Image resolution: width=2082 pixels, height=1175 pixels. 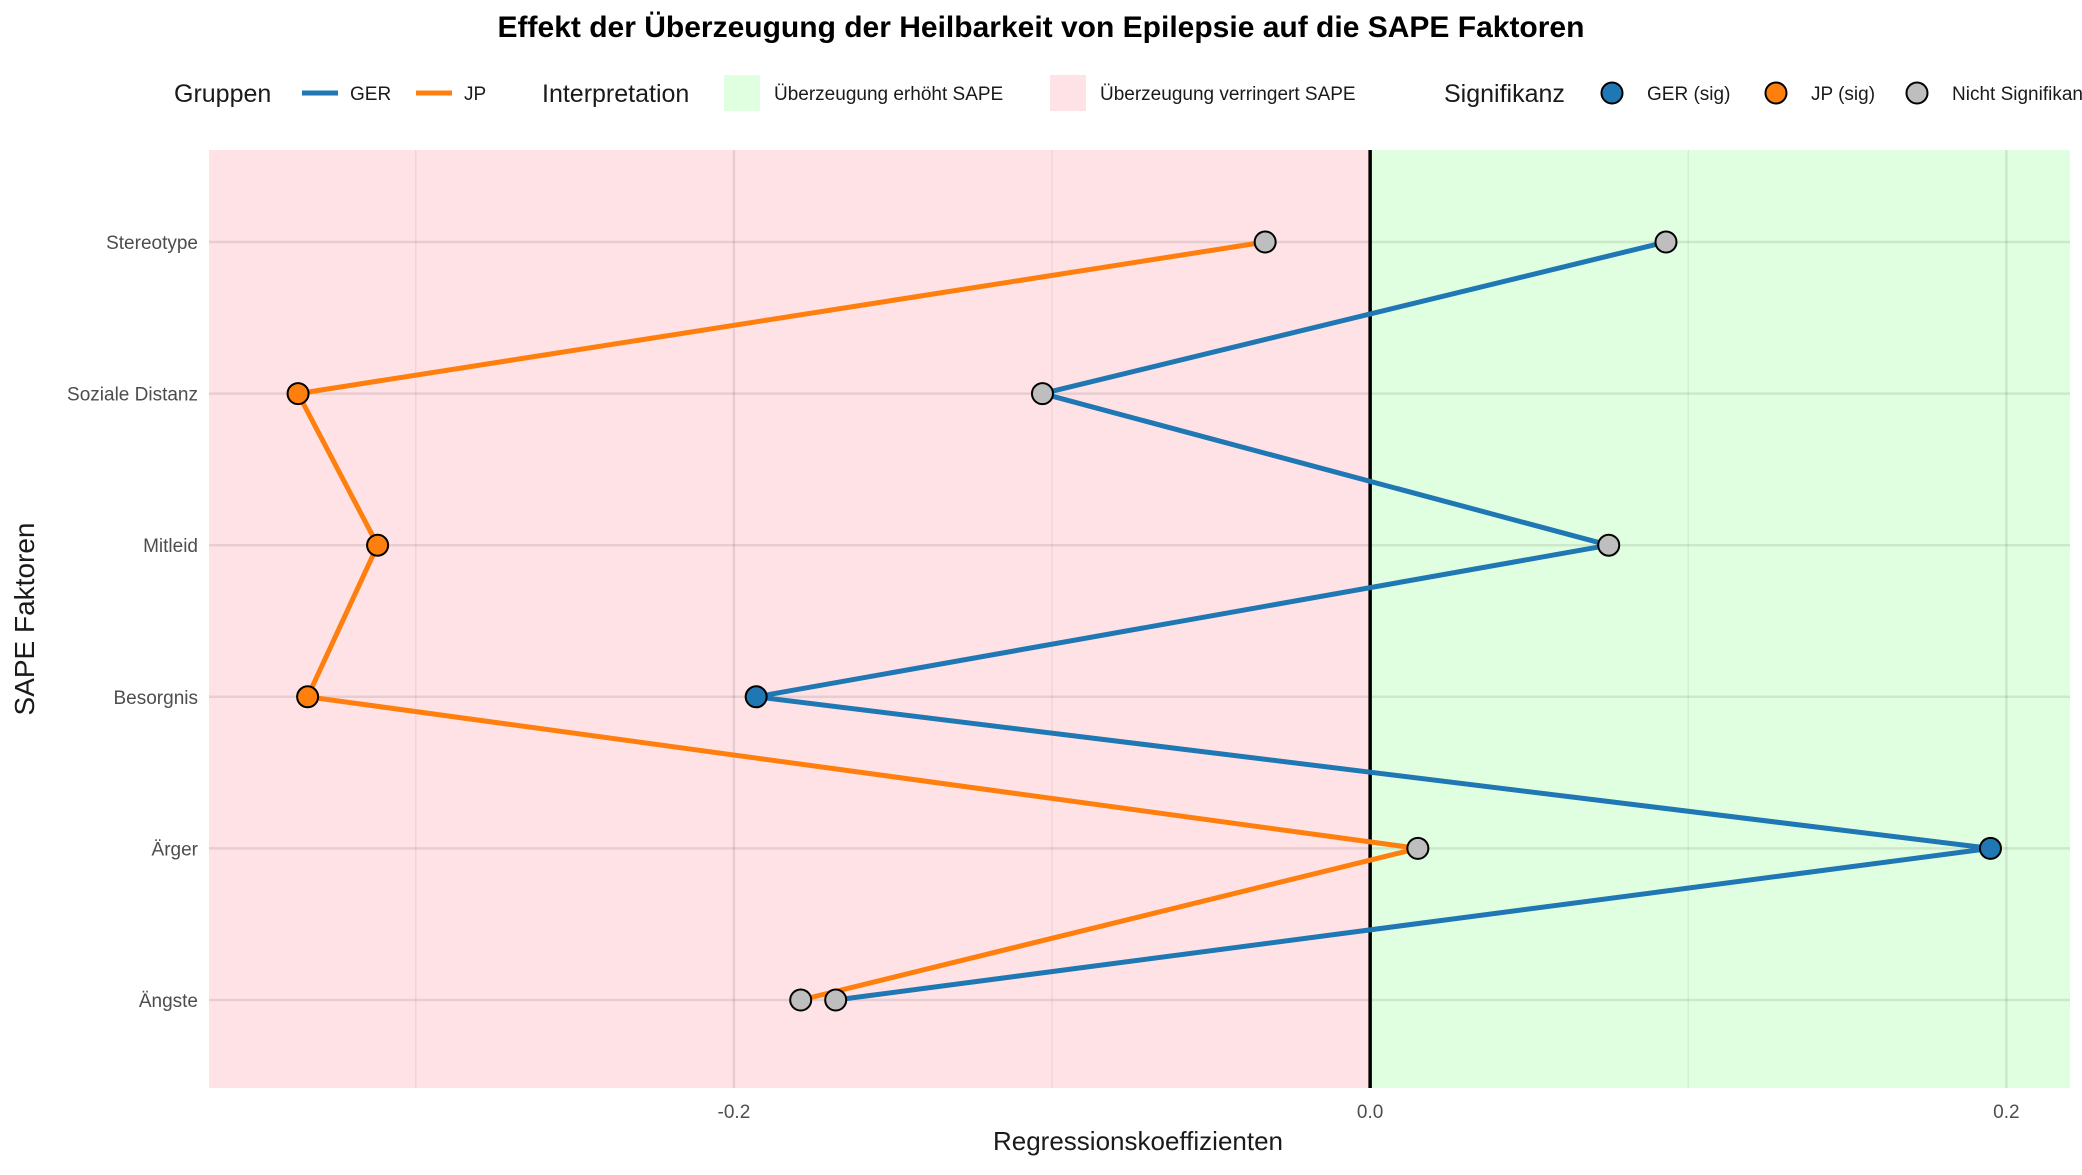 I want to click on x-tick-label: 0.0, so click(x=1370, y=1112).